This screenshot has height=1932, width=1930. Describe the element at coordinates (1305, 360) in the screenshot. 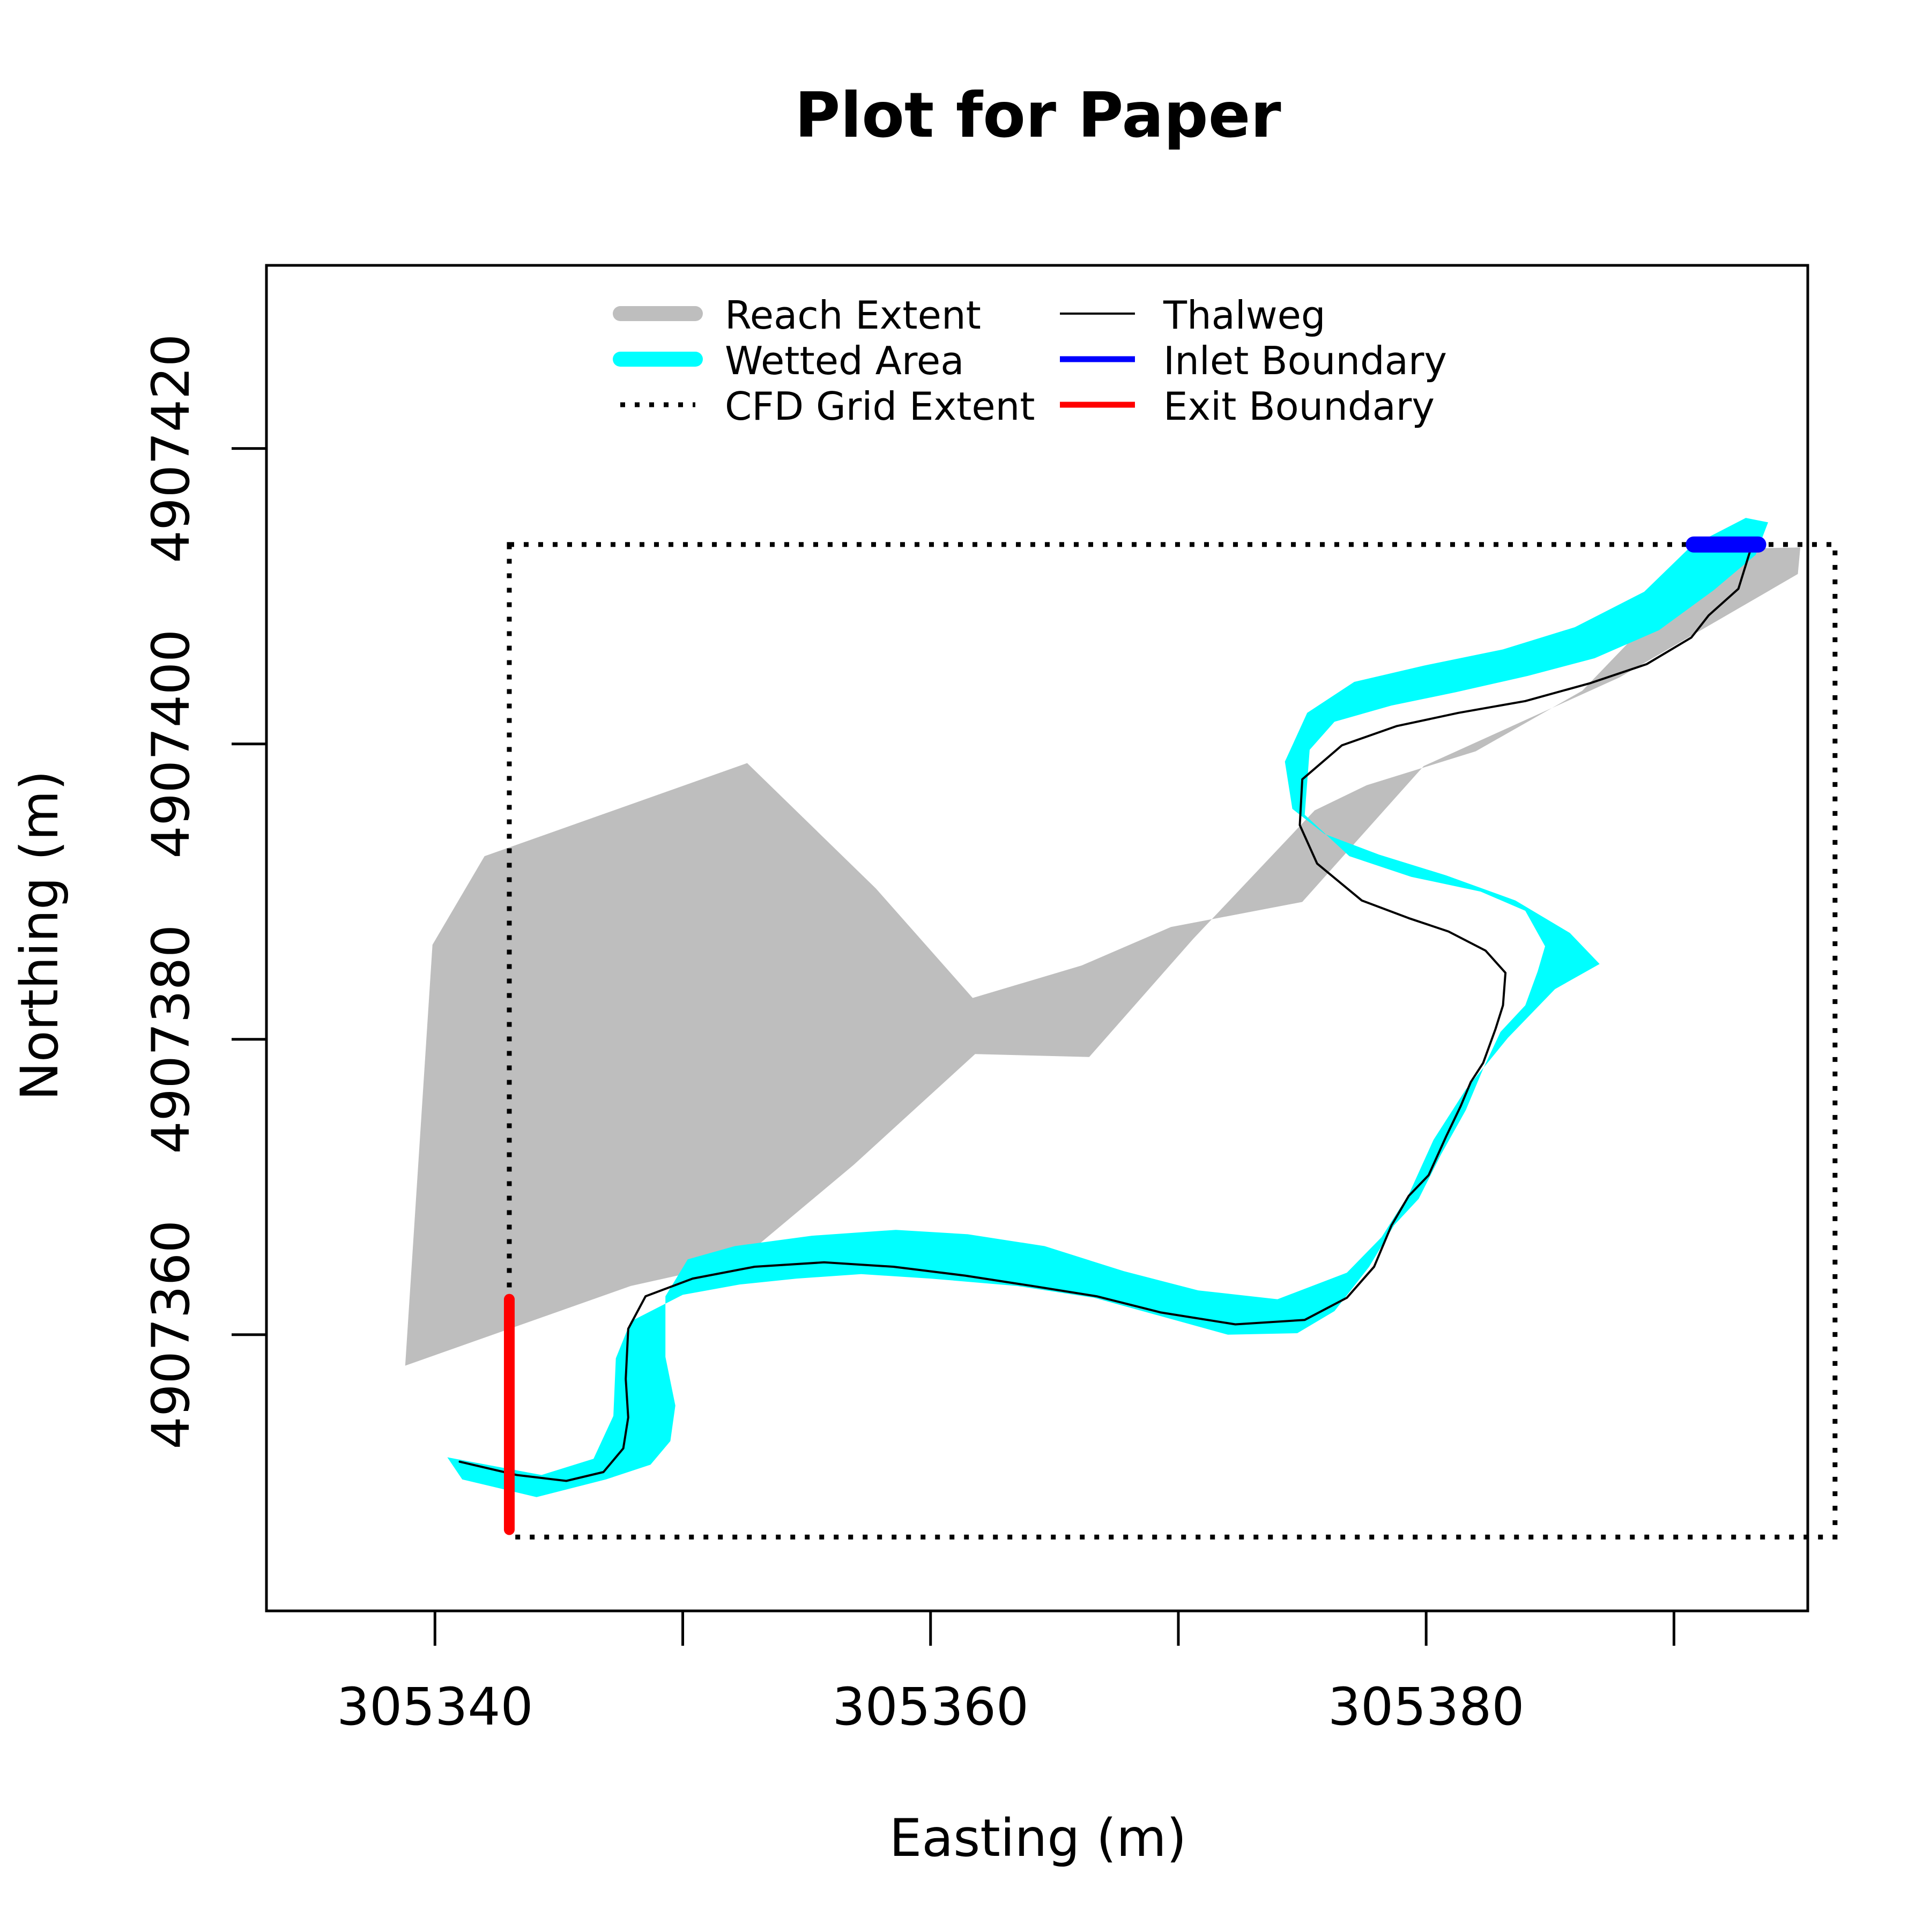

I see `legend-label: Inlet Boundary` at that location.